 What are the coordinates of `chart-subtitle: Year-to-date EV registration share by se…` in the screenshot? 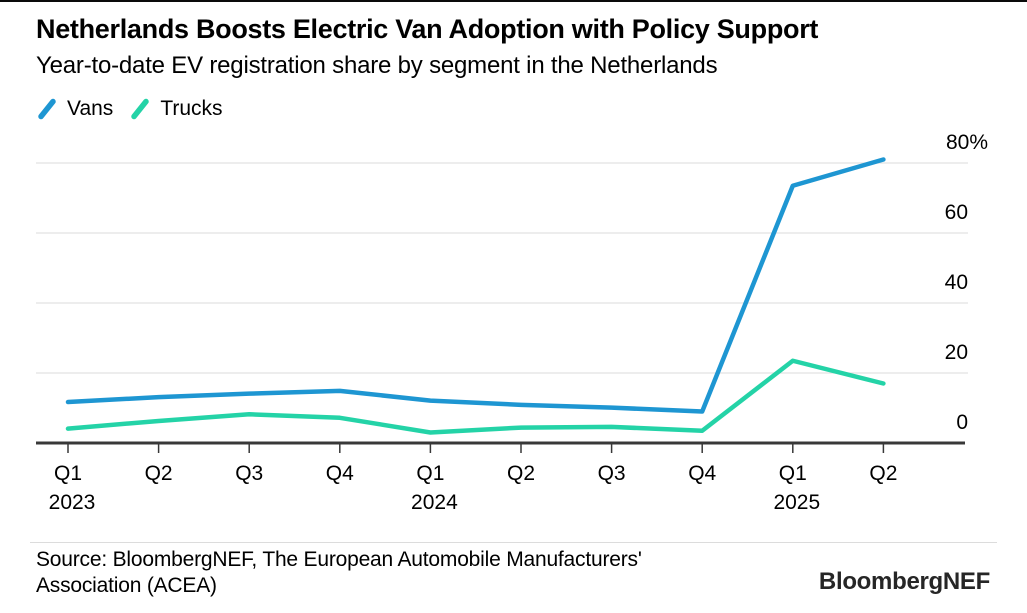 It's located at (377, 65).